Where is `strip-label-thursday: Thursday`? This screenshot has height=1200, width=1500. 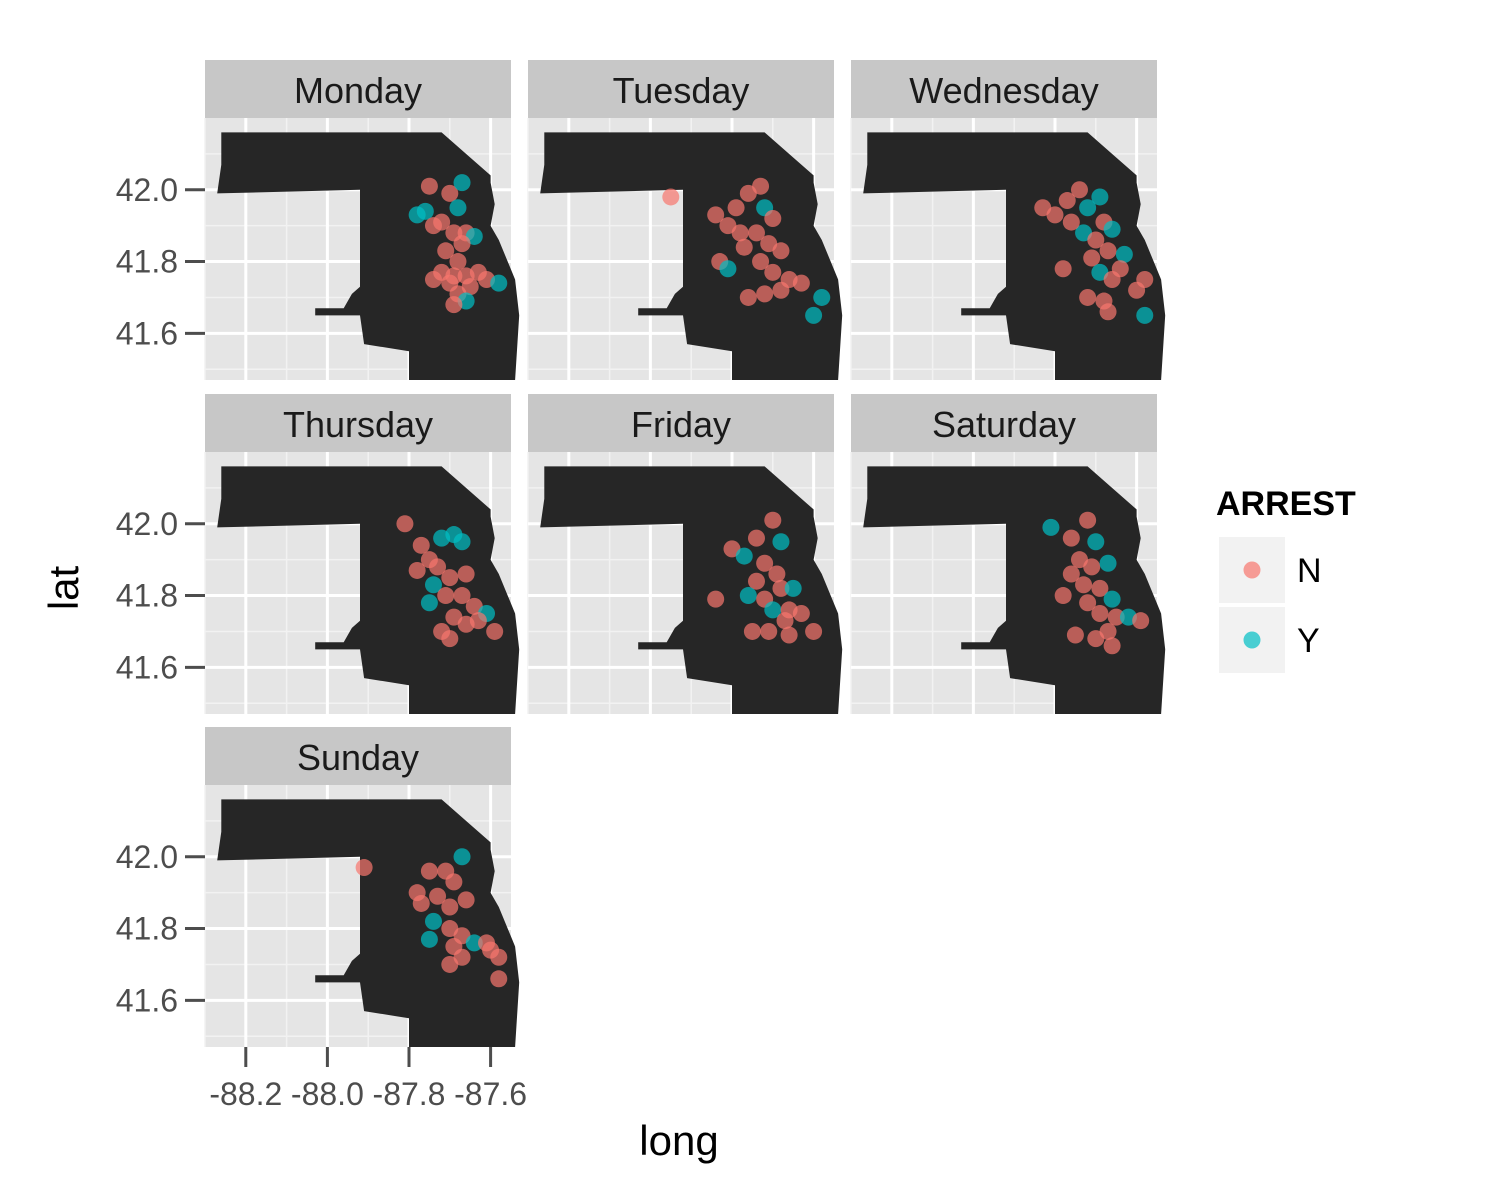 strip-label-thursday: Thursday is located at coordinates (358, 424).